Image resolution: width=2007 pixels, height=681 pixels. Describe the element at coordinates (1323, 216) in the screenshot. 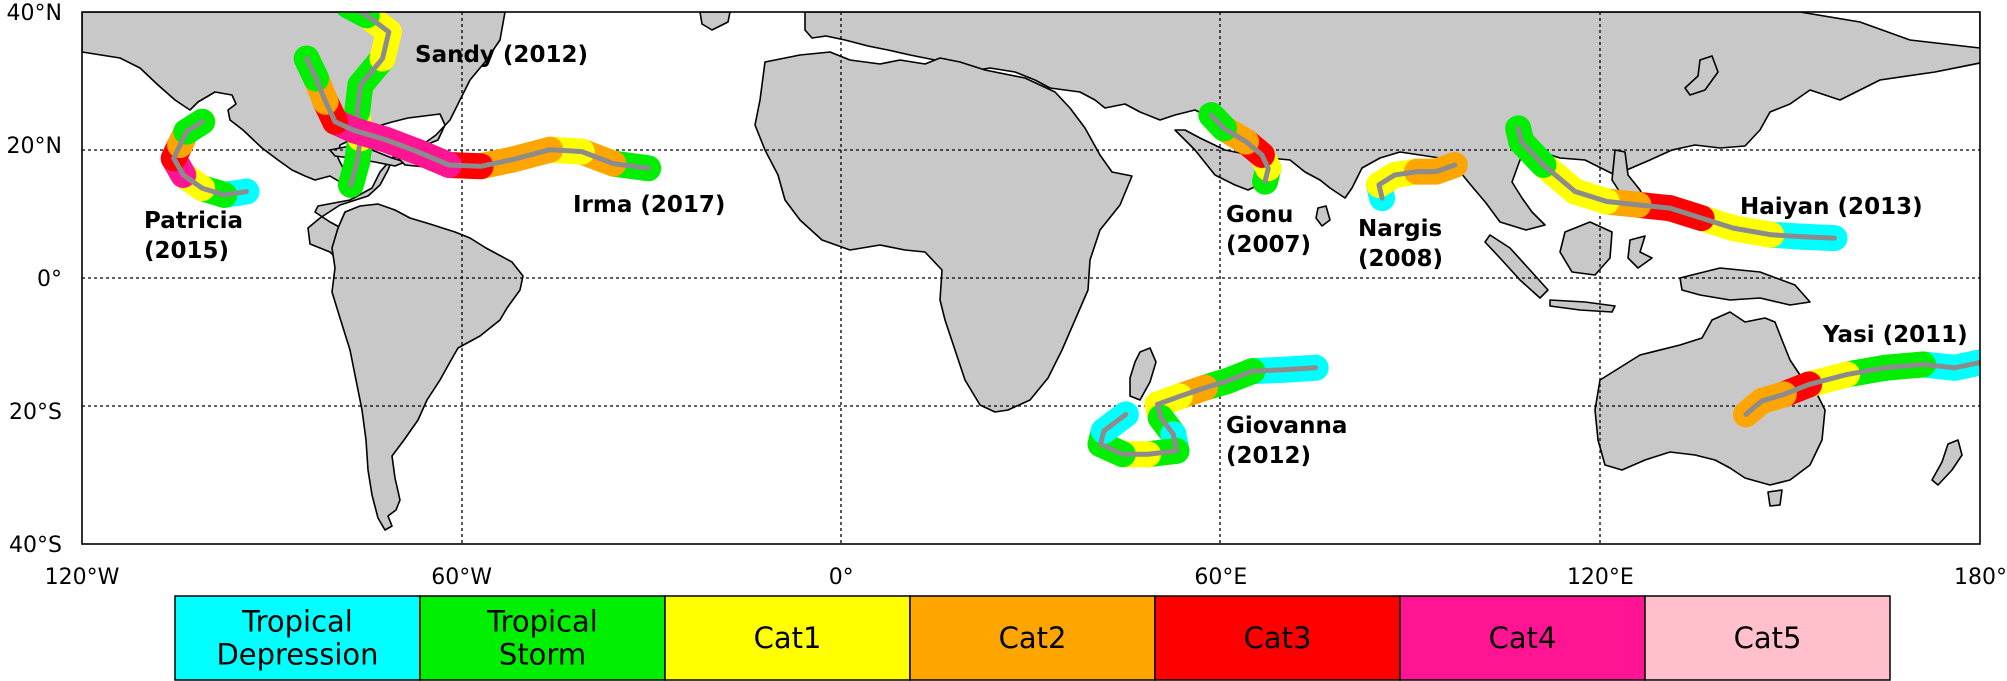

I see `sri-lanka` at that location.